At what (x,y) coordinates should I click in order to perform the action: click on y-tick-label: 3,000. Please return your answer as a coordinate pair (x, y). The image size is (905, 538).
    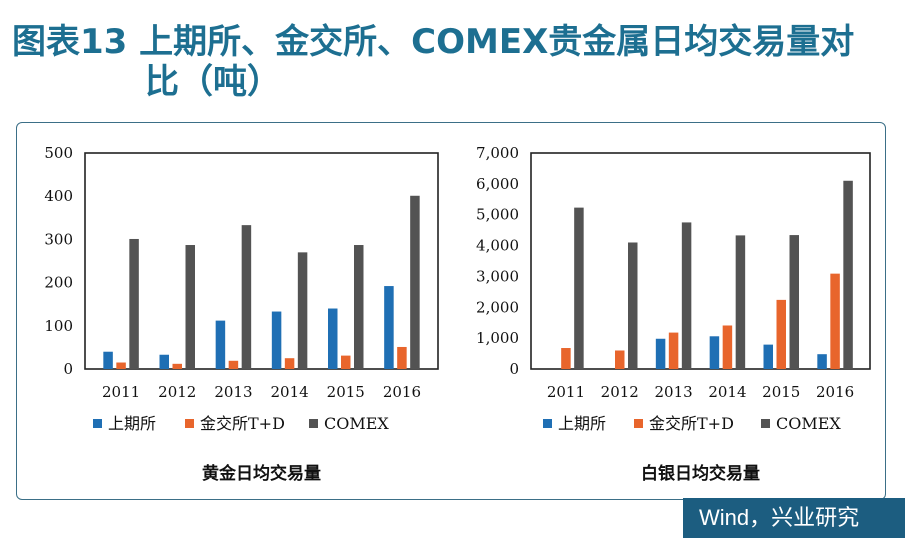
    Looking at the image, I should click on (497, 276).